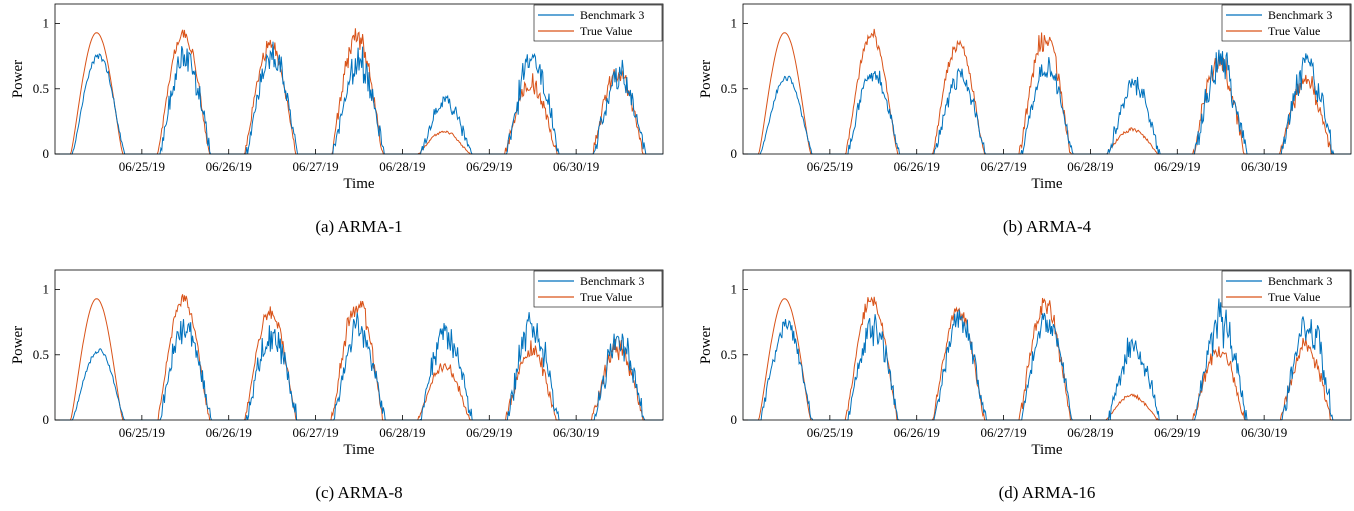  I want to click on panel-caption: (d) ARMA-16, so click(1047, 492).